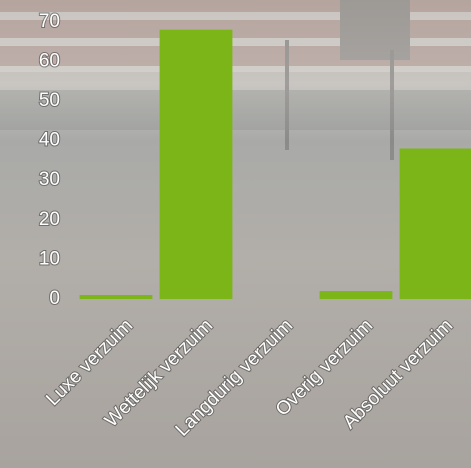 The height and width of the screenshot is (468, 471). What do you see at coordinates (49, 258) in the screenshot?
I see `y-tick-label: 10` at bounding box center [49, 258].